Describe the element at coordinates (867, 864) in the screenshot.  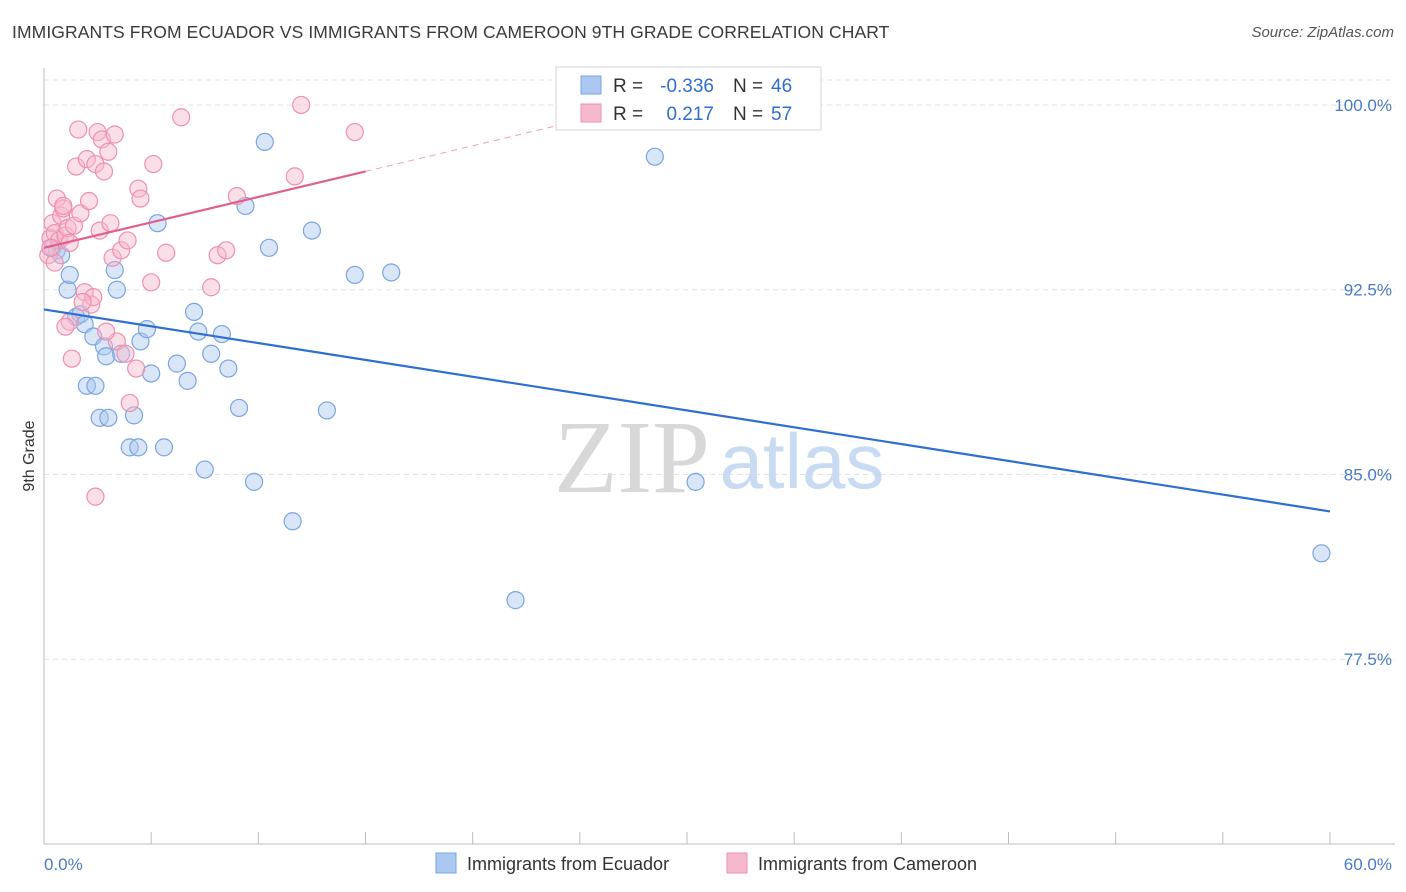
I see `legend-label-cameroon: Immigrants from Cameroon` at that location.